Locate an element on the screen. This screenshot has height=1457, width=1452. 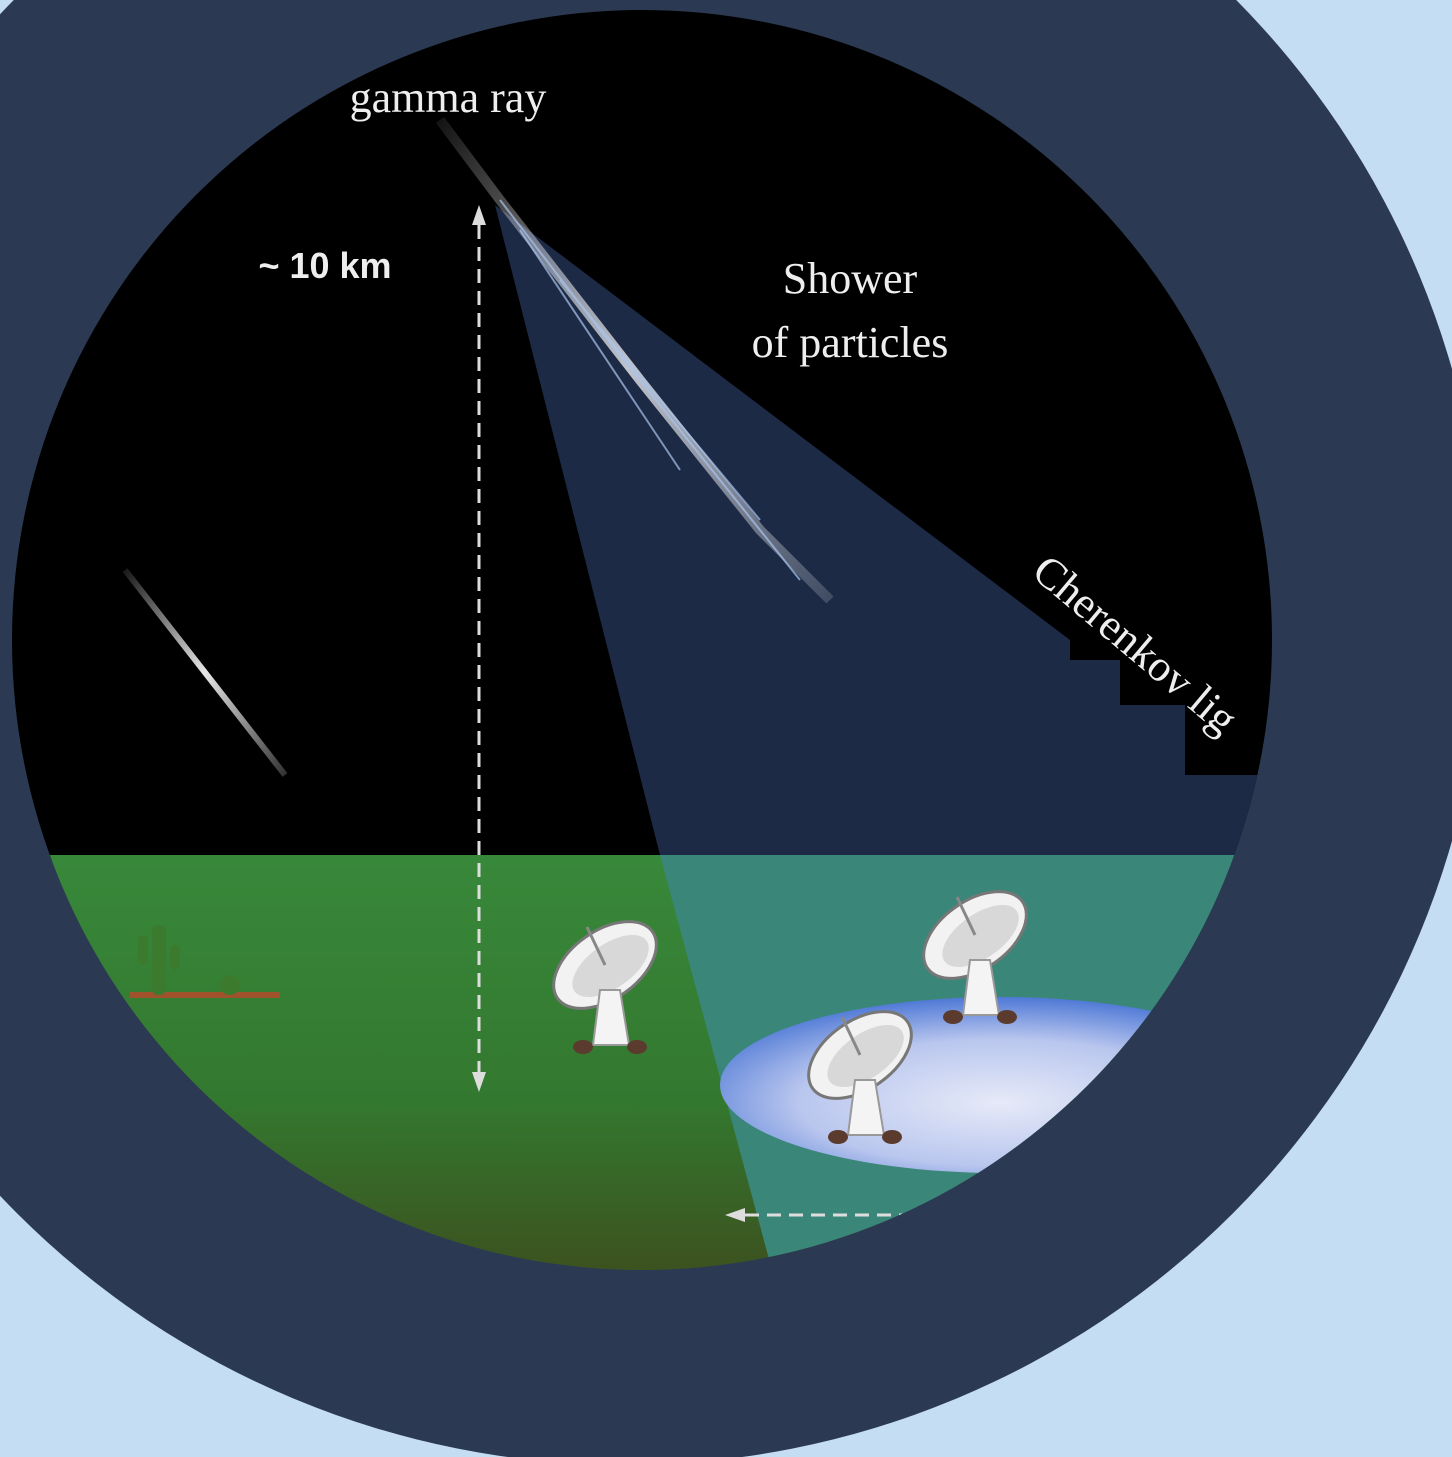
secondary-shower is located at coordinates (205, 672).